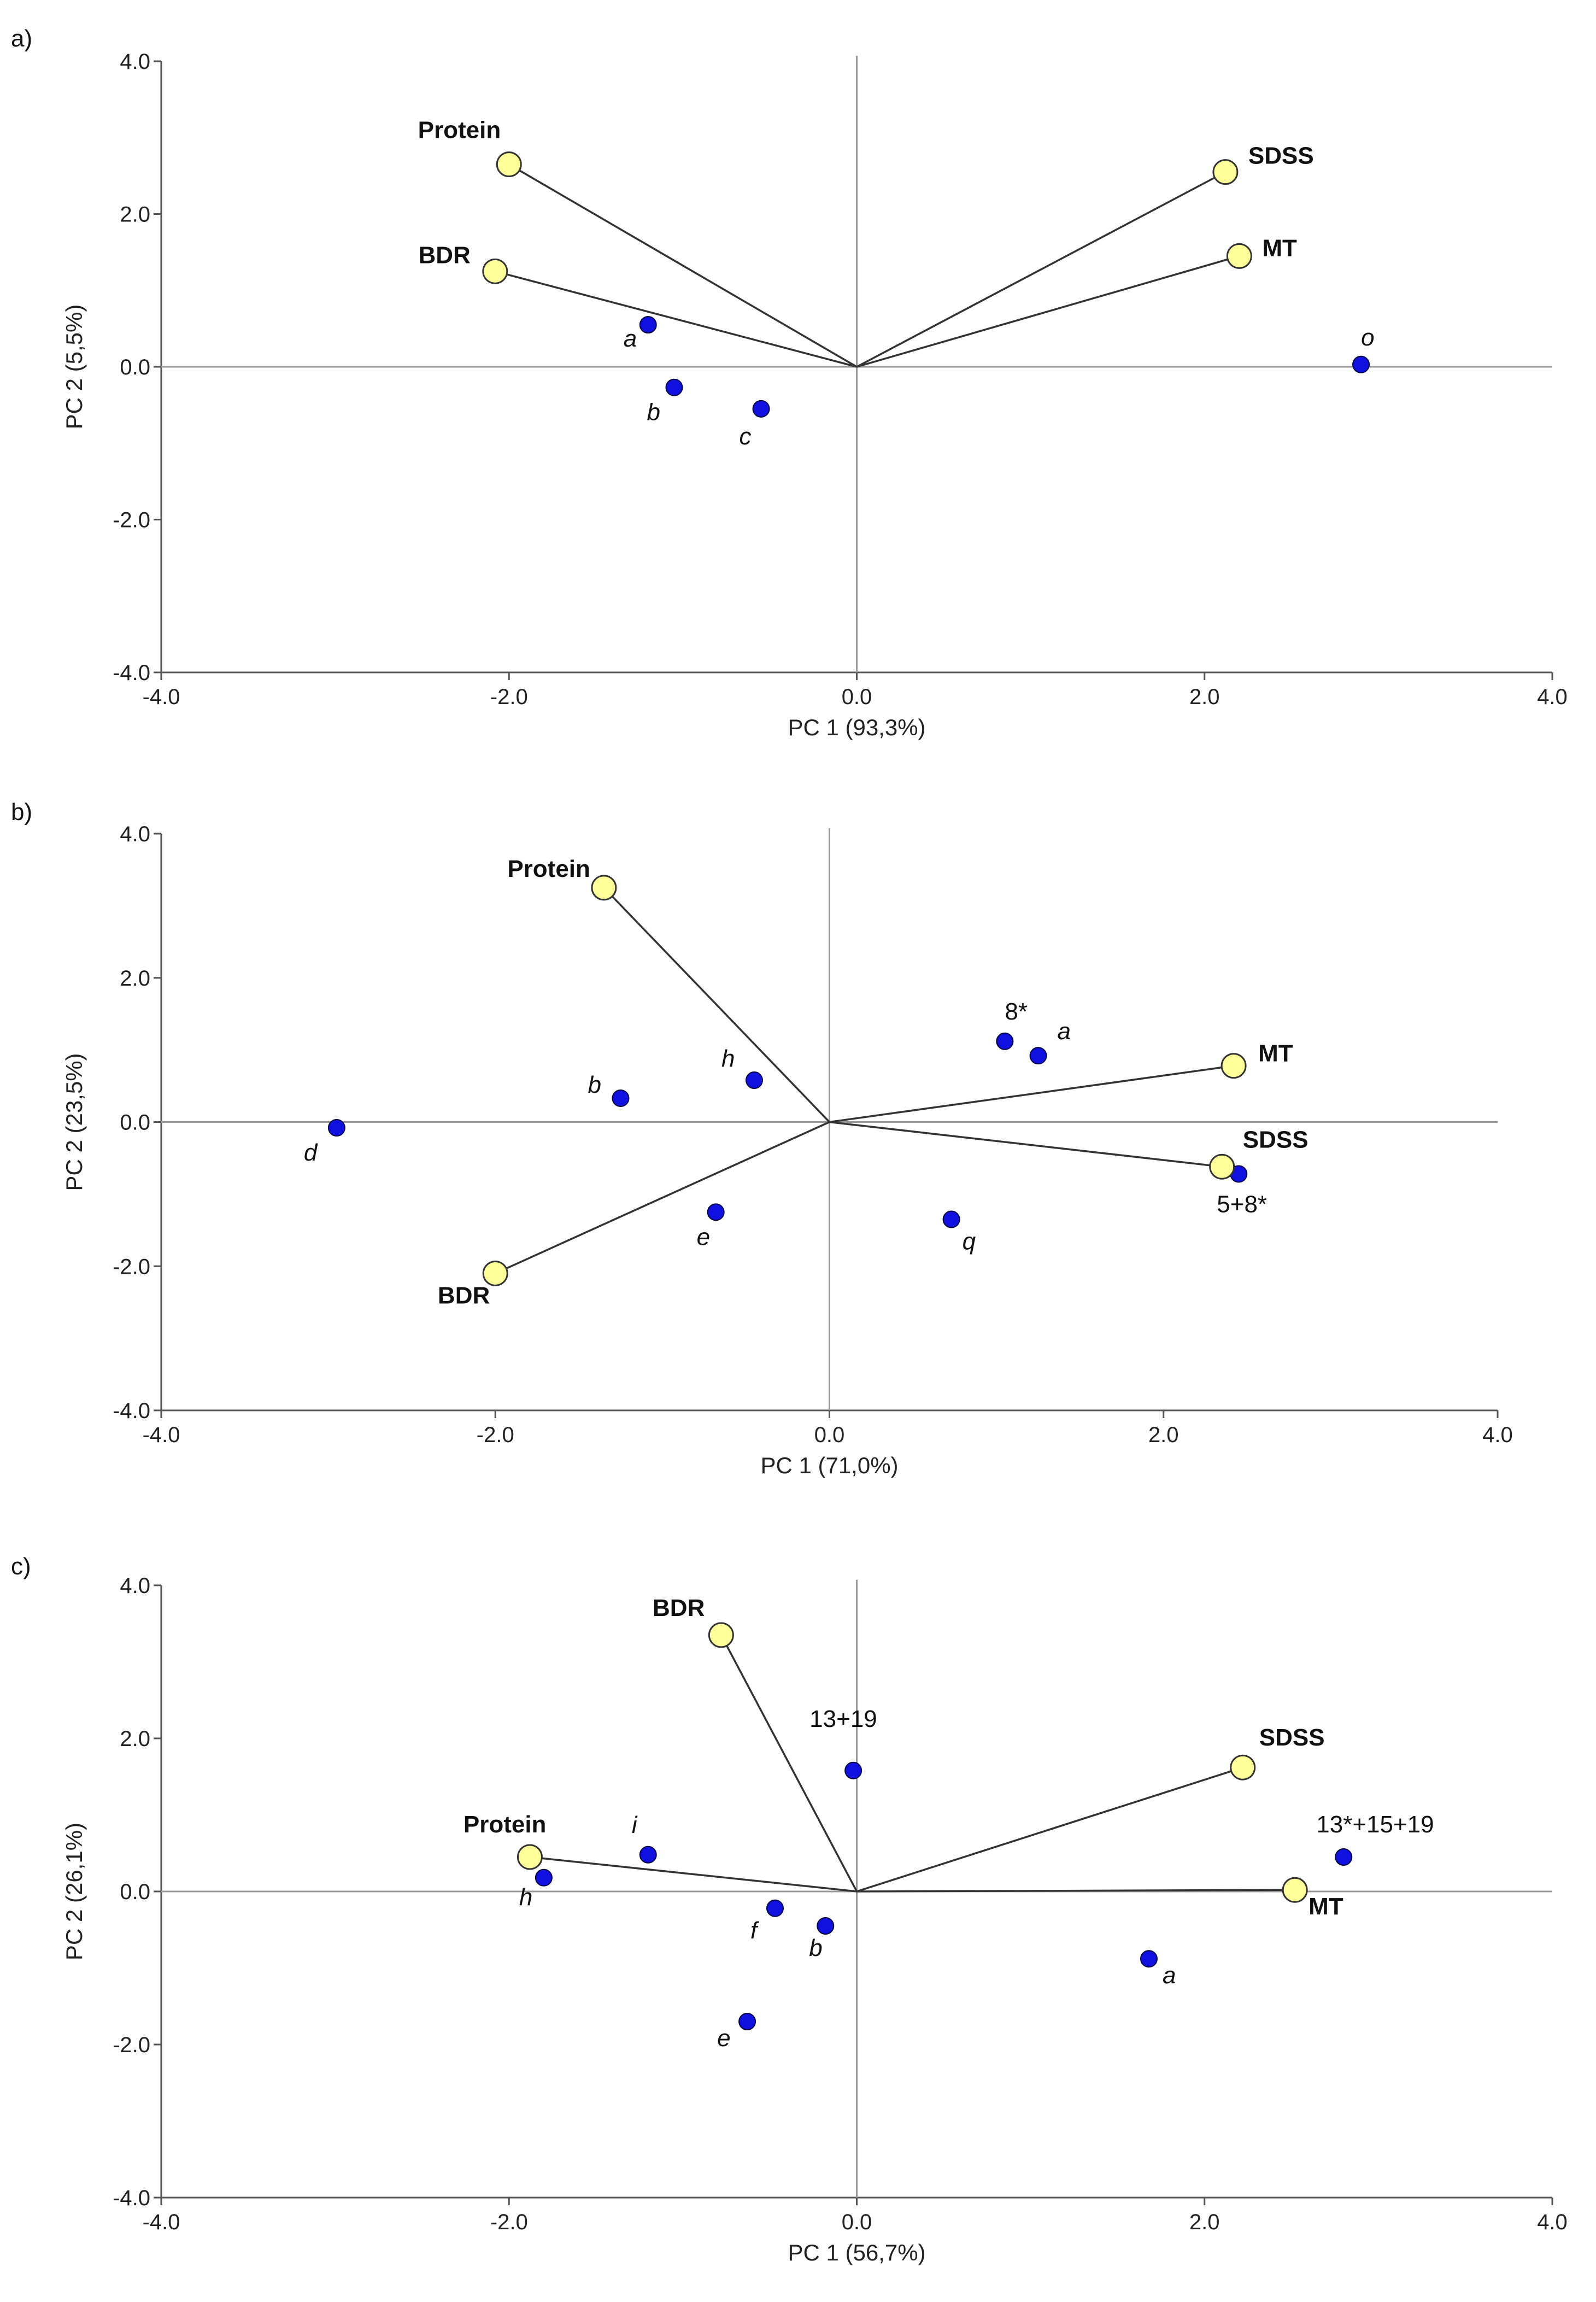 Image resolution: width=1596 pixels, height=2302 pixels. I want to click on x-axis-title: PC 1 (93,3%), so click(857, 727).